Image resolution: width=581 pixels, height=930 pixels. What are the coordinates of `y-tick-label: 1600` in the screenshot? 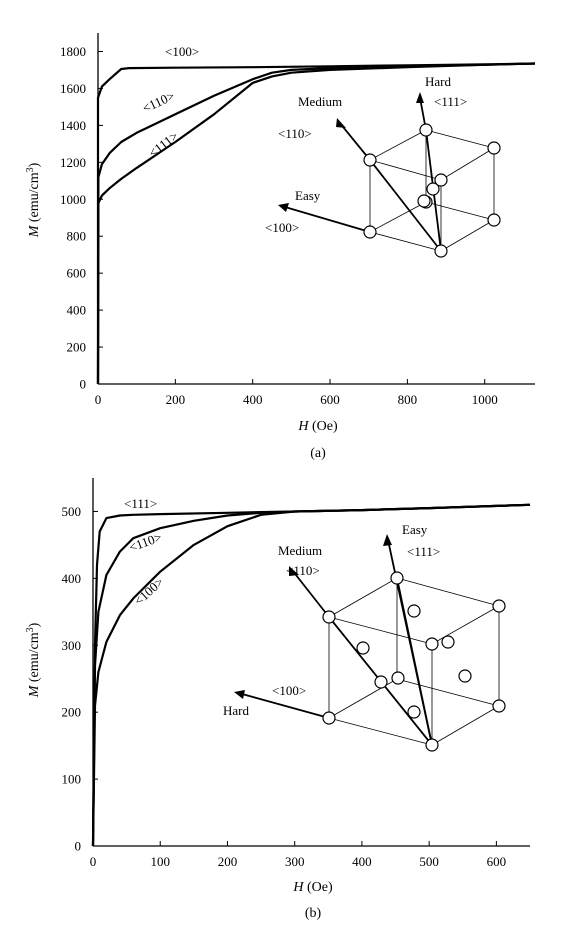 It's located at (73, 88).